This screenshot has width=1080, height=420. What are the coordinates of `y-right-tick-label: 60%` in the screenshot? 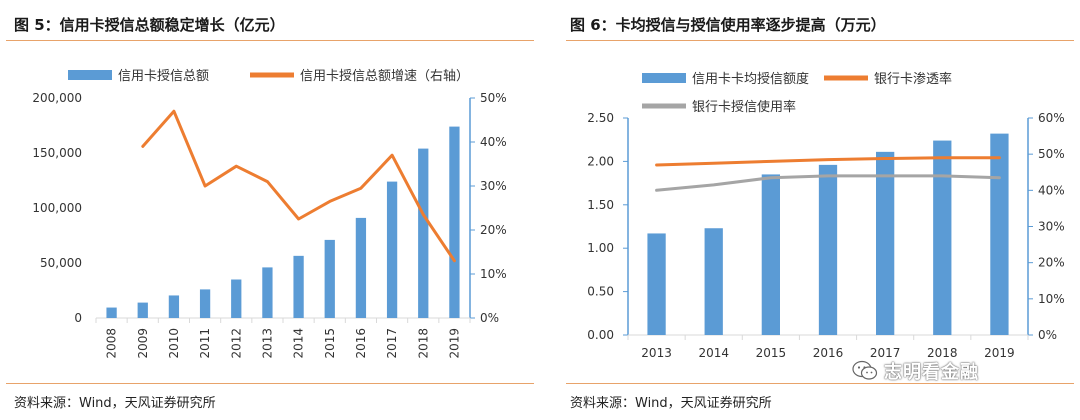 It's located at (1051, 118).